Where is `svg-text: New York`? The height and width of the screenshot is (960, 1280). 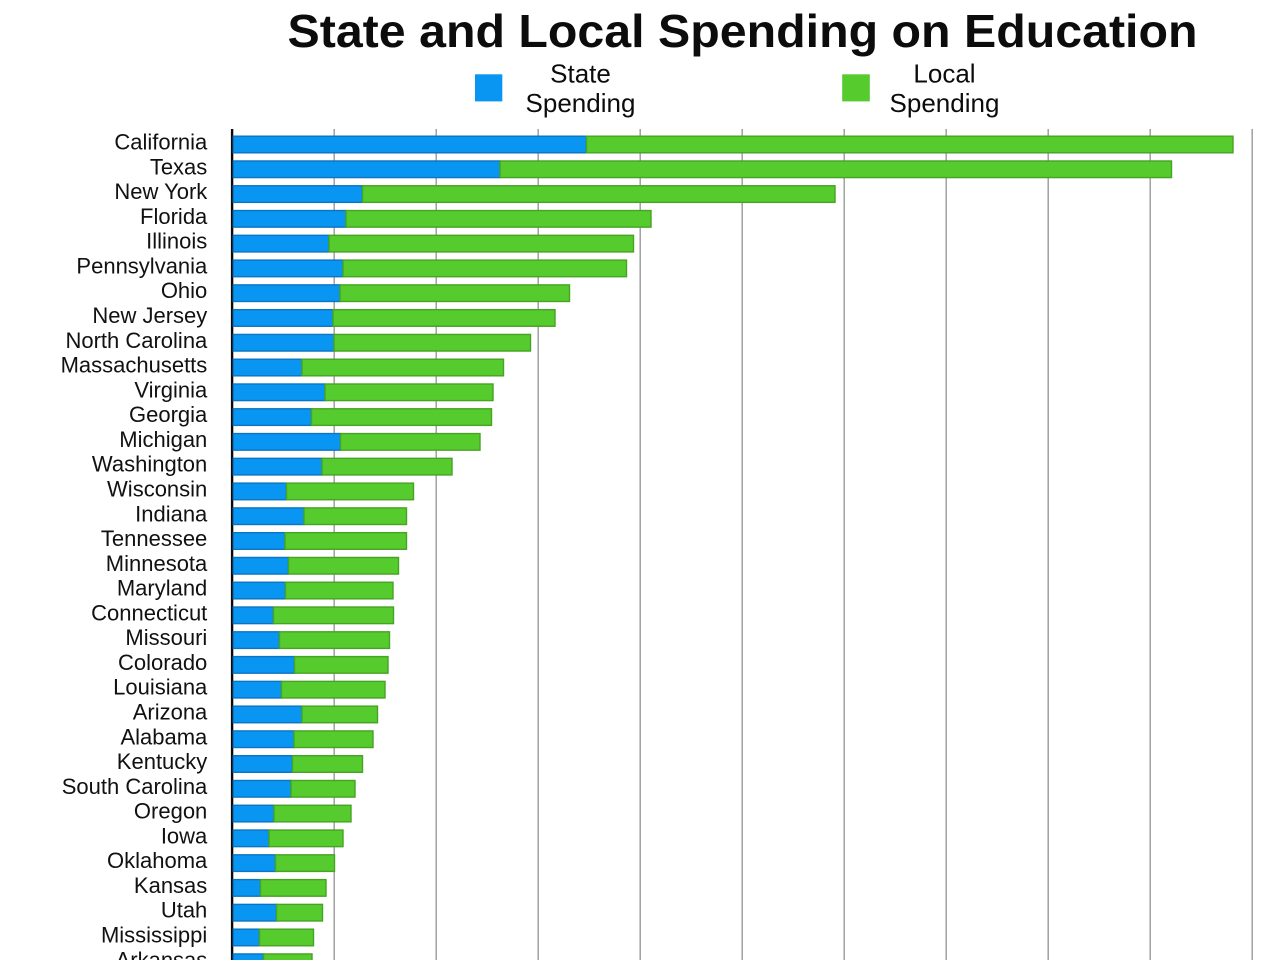
svg-text: New York is located at coordinates (161, 191).